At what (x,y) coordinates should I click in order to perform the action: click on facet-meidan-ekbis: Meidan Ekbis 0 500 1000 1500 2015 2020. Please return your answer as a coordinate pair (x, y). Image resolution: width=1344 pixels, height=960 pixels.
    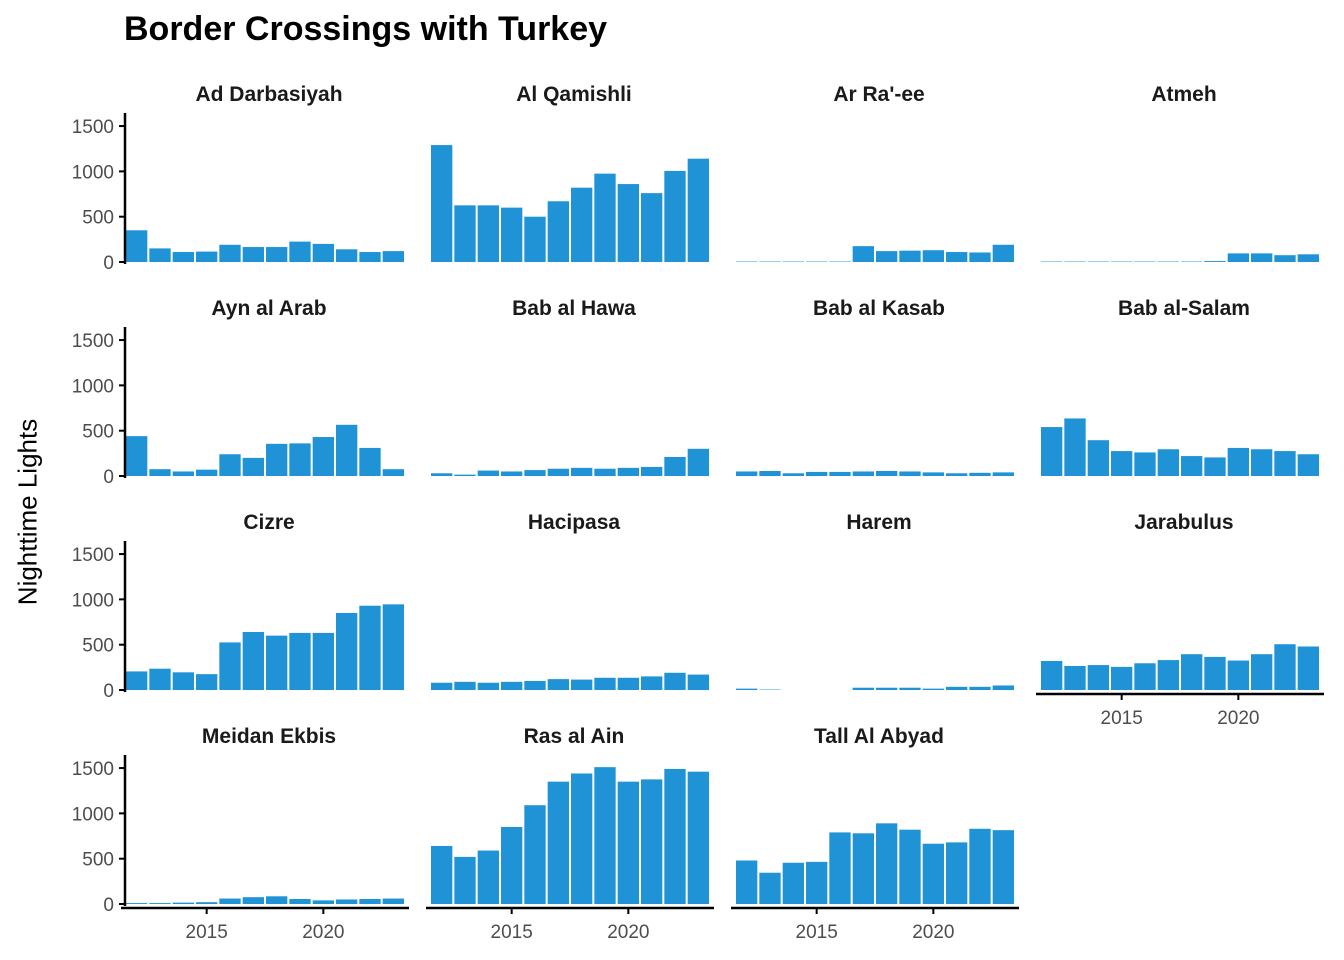
    Looking at the image, I should click on (240, 834).